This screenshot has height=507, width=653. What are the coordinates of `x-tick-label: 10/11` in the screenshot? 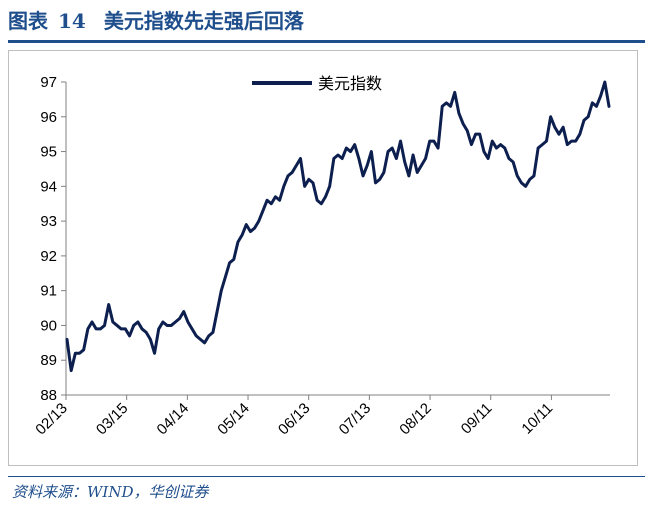 It's located at (537, 419).